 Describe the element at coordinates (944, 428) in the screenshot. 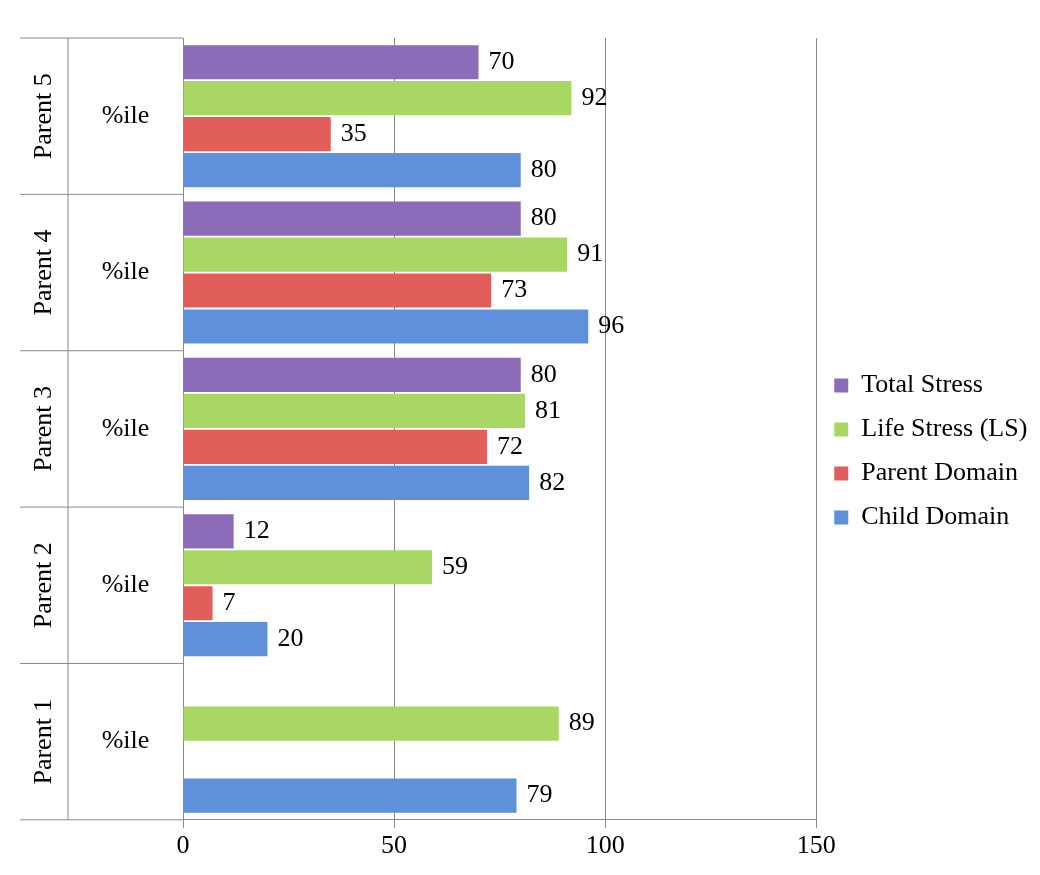

I see `legend-label: Life Stress (LS)` at that location.